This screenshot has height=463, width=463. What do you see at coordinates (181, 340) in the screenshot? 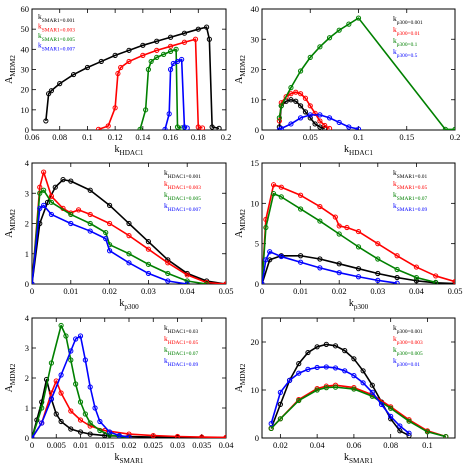
I see `legend-entry: kHDAC1=0.05` at bounding box center [181, 340].